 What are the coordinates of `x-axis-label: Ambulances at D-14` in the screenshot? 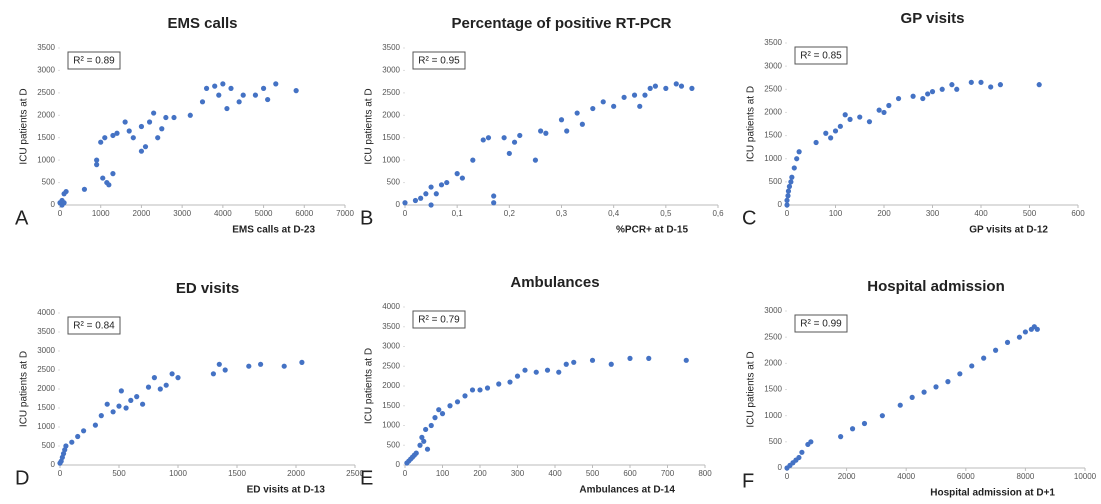 It's located at (627, 490).